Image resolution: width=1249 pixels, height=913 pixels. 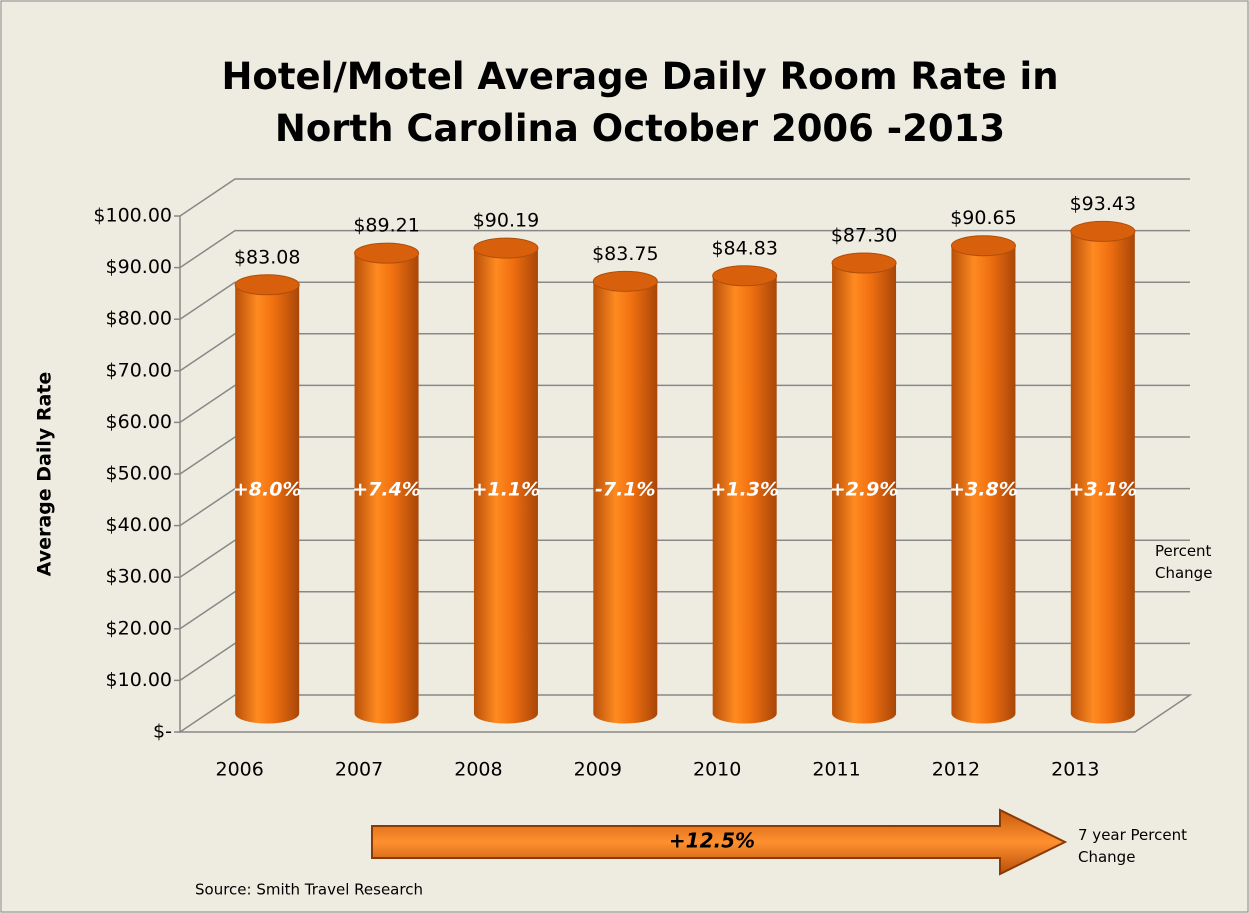 I want to click on value-label: $87.30, so click(x=864, y=236).